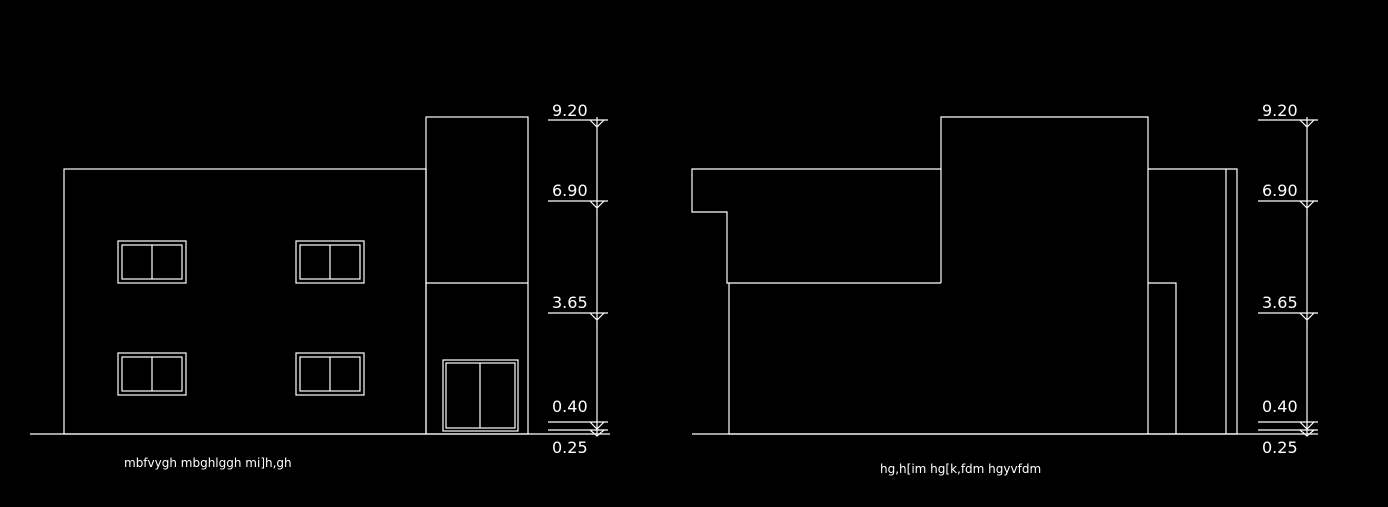  Describe the element at coordinates (477, 275) in the screenshot. I see `stair-tower` at that location.